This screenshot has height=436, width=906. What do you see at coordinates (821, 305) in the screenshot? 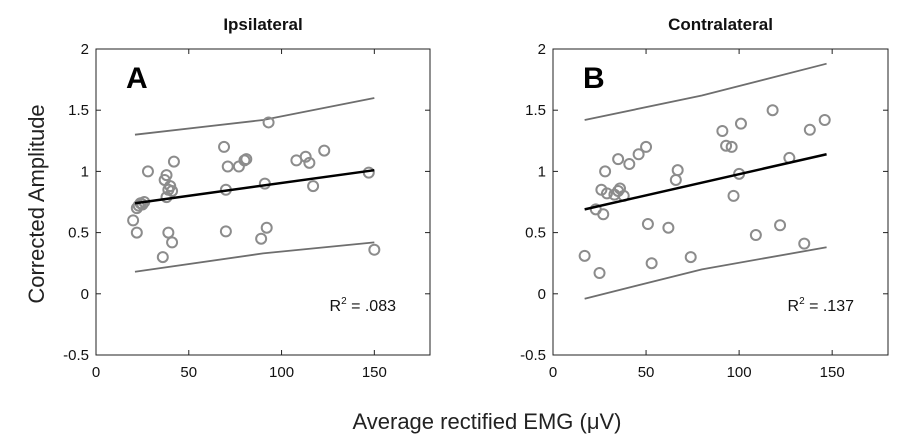
I see `r-squared-annotation: R2 = .137` at bounding box center [821, 305].